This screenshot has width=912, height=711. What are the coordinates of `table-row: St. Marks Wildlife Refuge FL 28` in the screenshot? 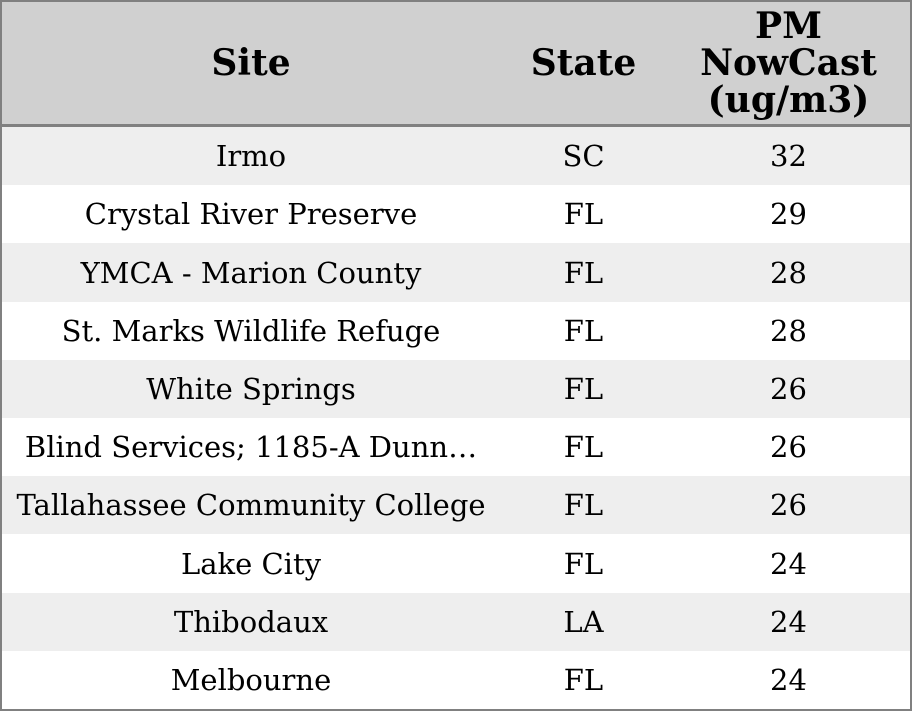 It's located at (456, 330).